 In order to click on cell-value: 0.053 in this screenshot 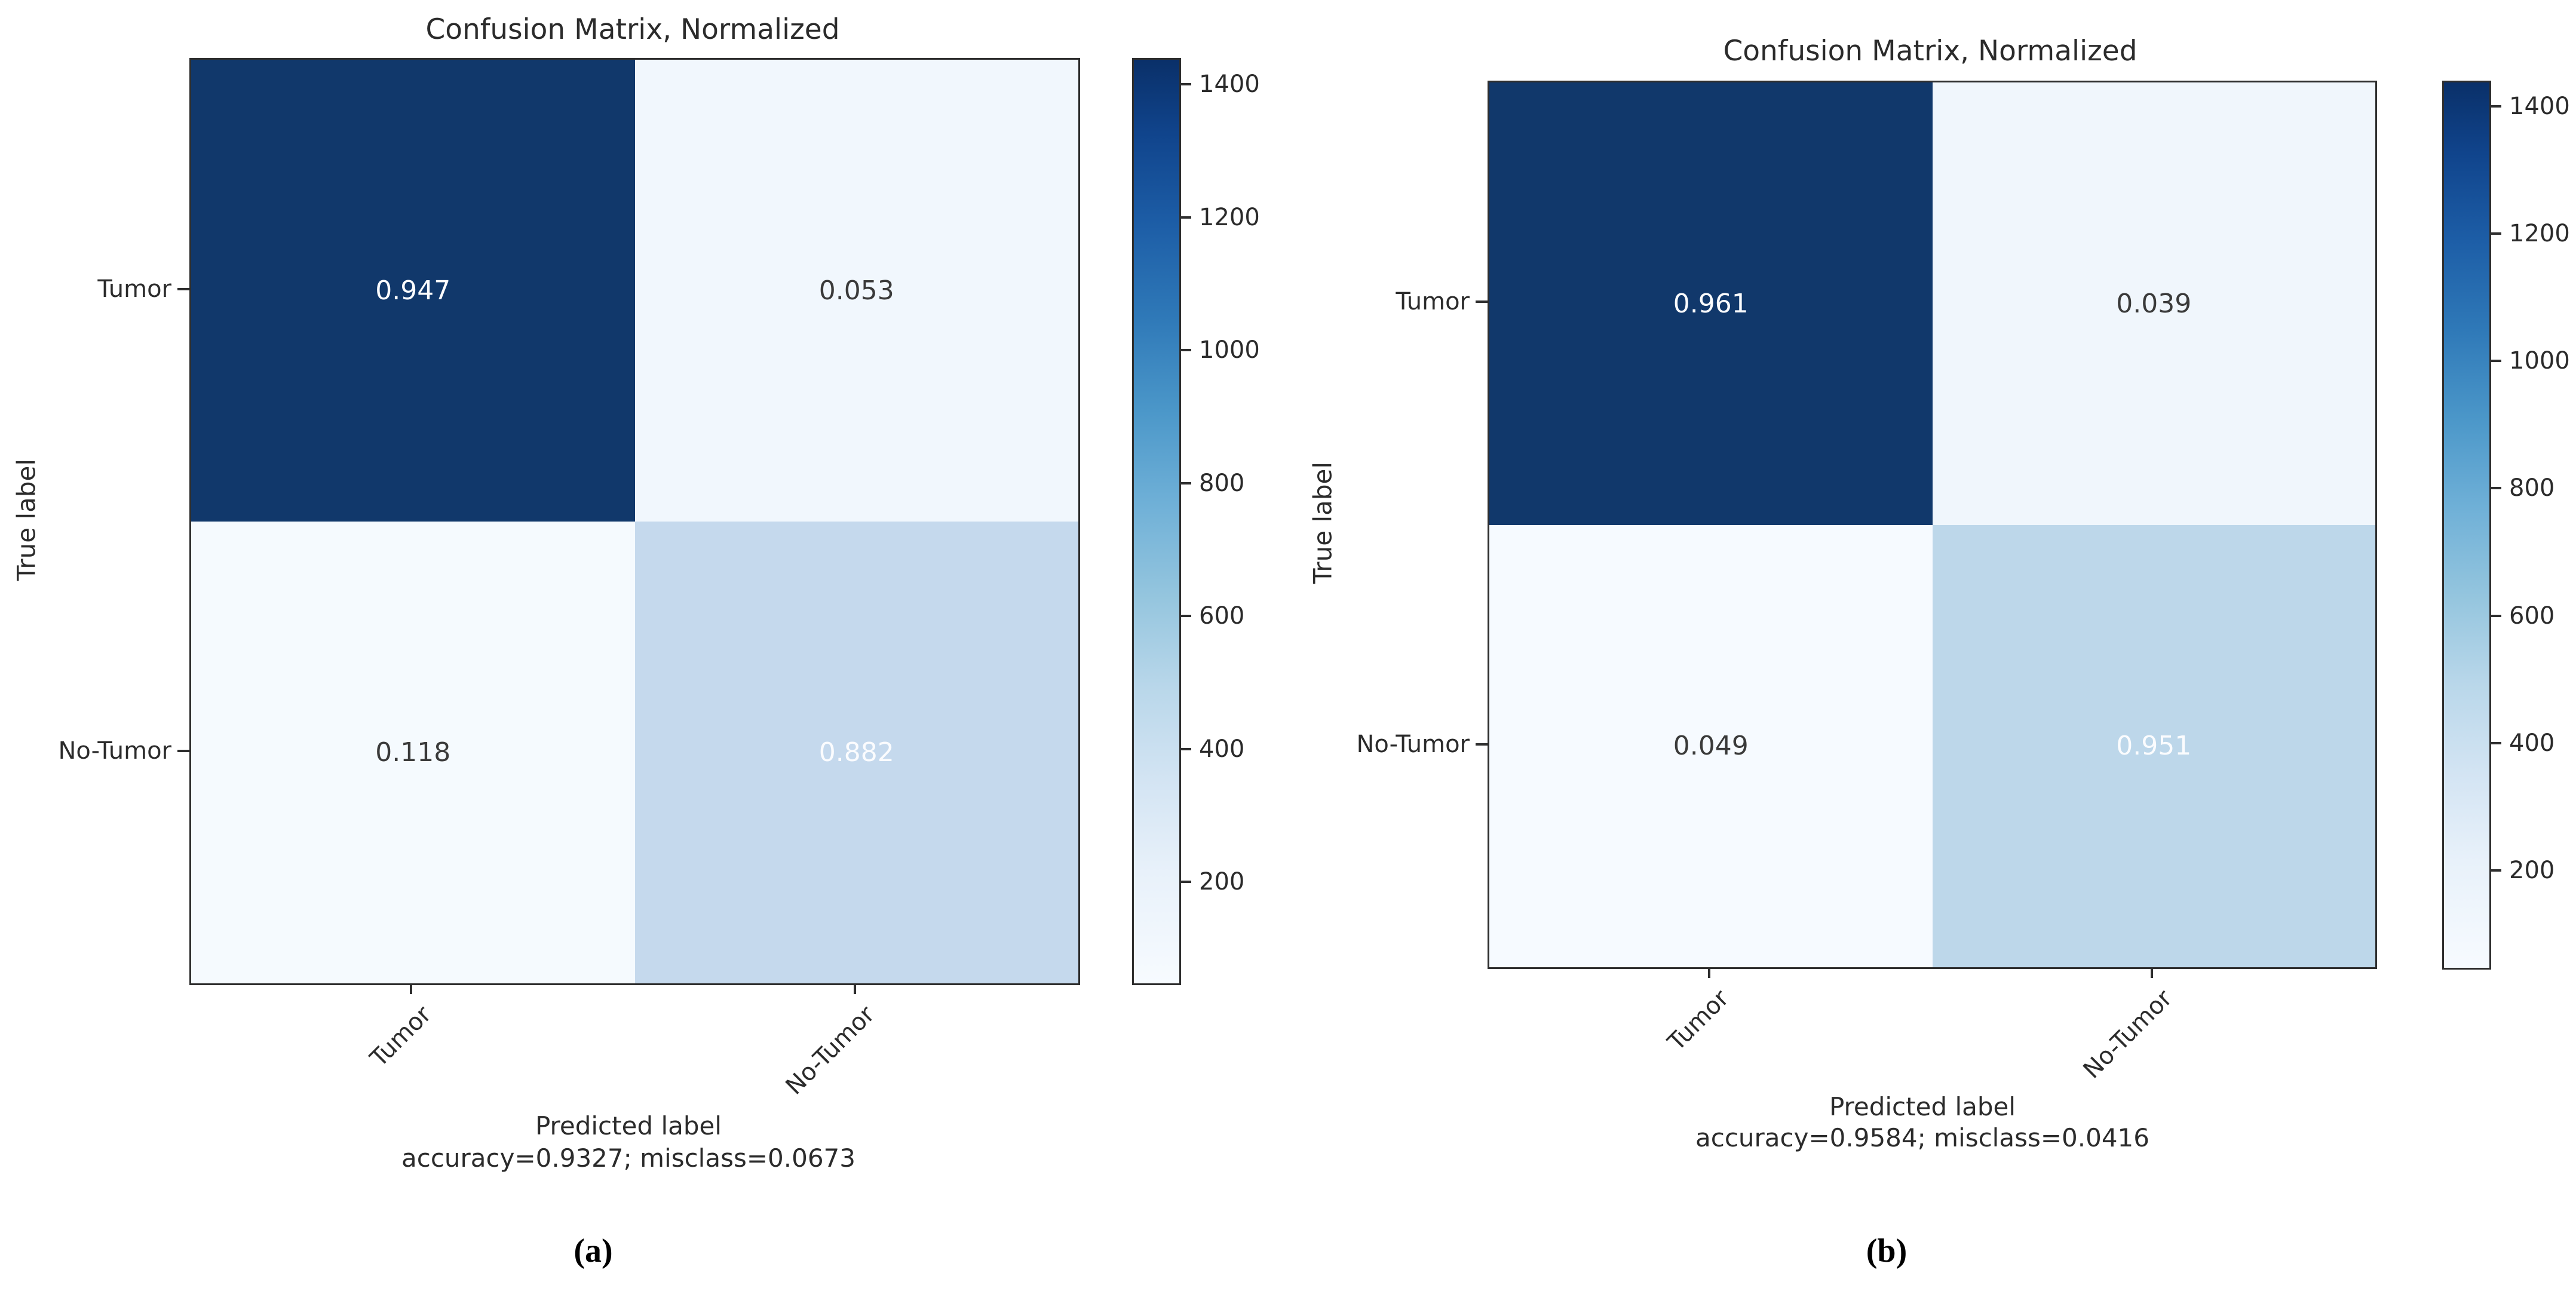, I will do `click(856, 290)`.